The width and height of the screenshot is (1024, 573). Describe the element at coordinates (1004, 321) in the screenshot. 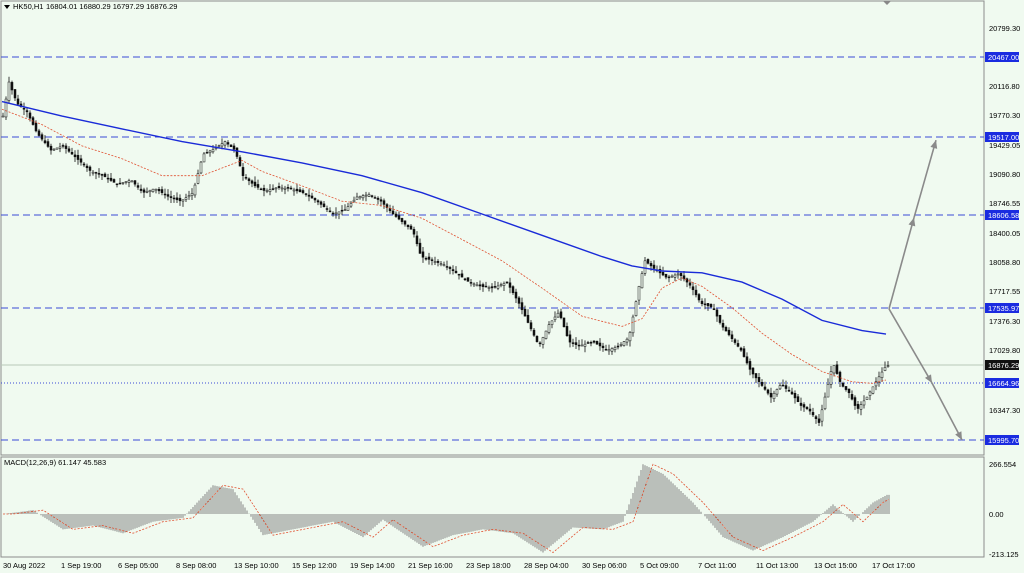

I see `price-tick: 17376.30` at that location.